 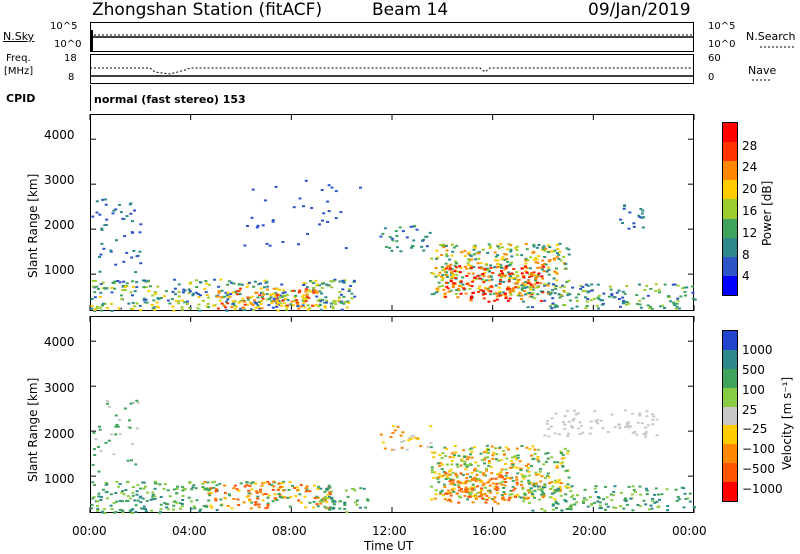 What do you see at coordinates (59, 342) in the screenshot?
I see `velocity-ytick: 4000` at bounding box center [59, 342].